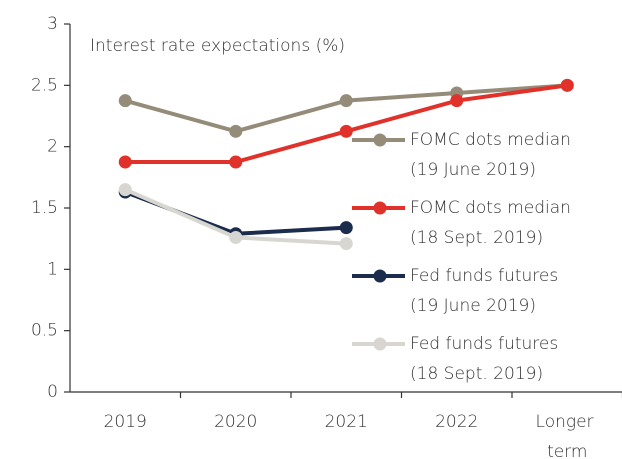 This screenshot has height=459, width=622. What do you see at coordinates (44, 85) in the screenshot?
I see `y-tick-label: 2.5` at bounding box center [44, 85].